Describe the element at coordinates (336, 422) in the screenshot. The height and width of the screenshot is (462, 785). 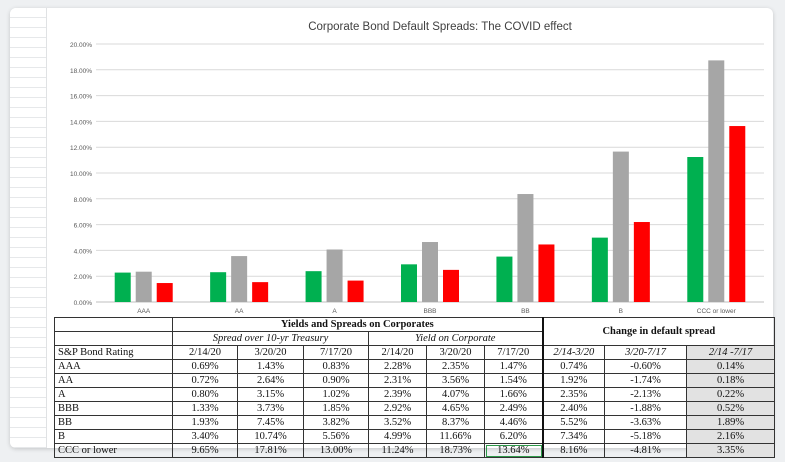
I see `value-cell: 3.82%` at that location.